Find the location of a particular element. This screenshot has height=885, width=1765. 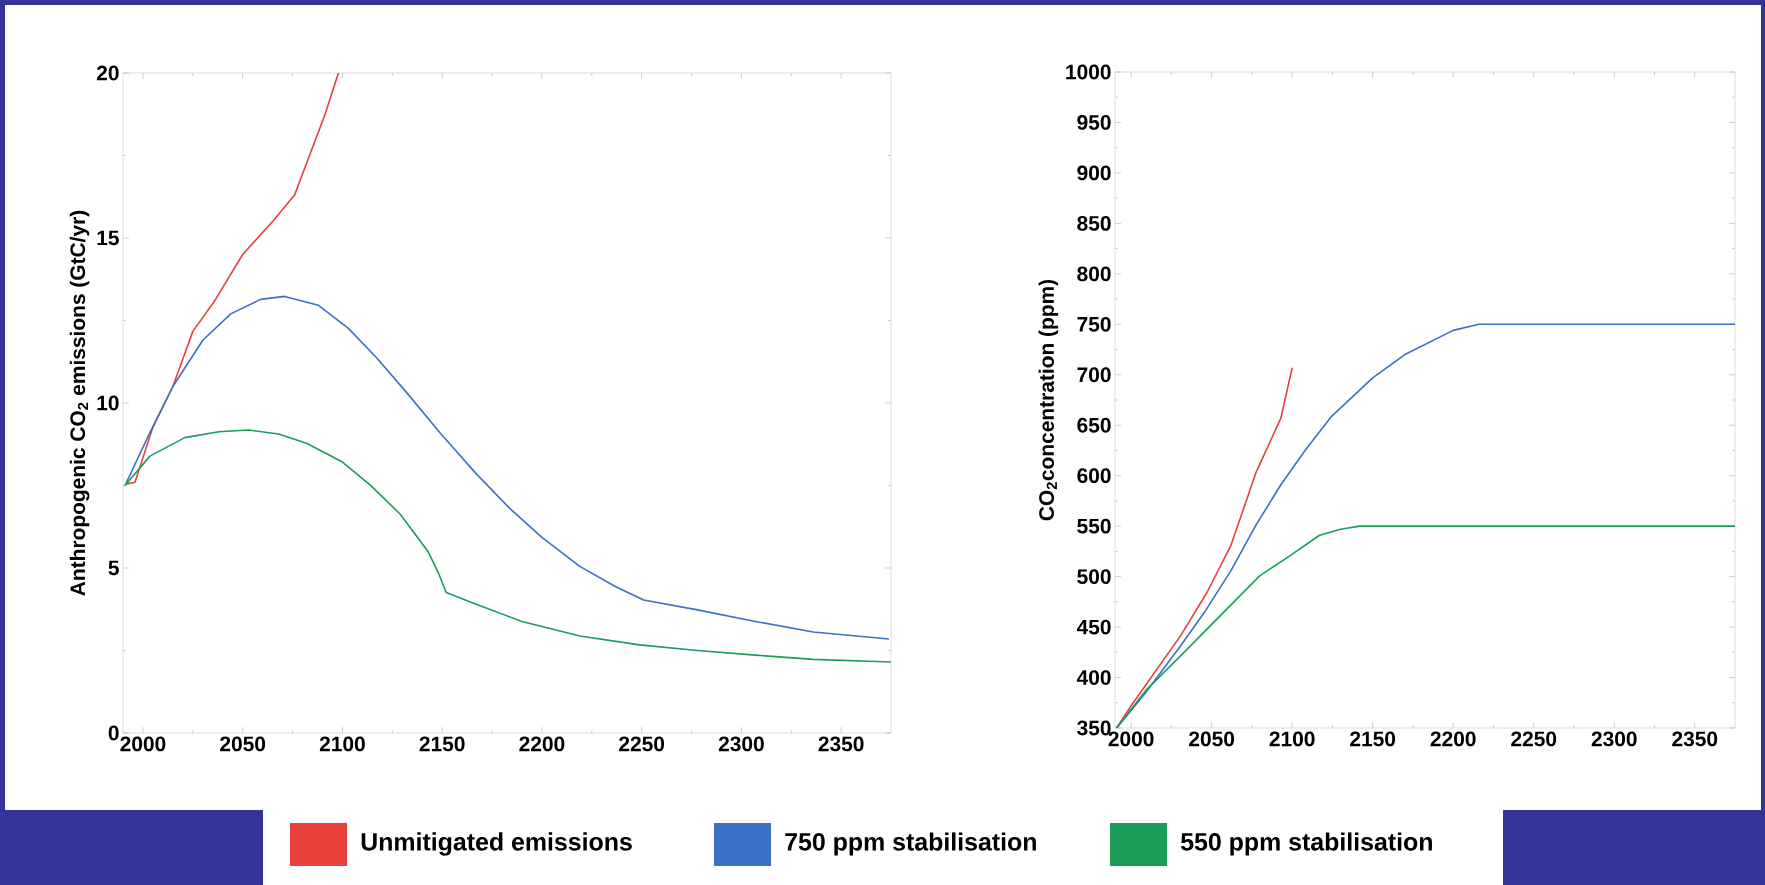

y-tick-label: 850 is located at coordinates (1094, 223).